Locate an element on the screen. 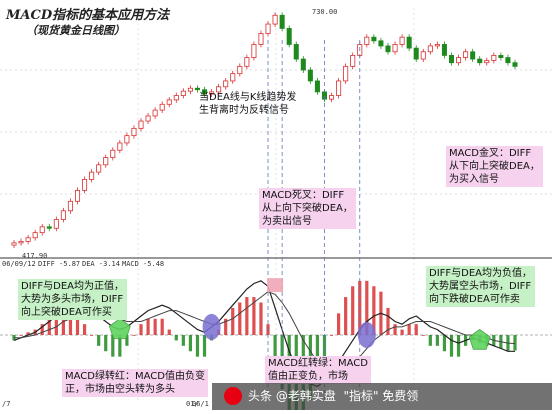  sell-marker-icon is located at coordinates (479, 339).